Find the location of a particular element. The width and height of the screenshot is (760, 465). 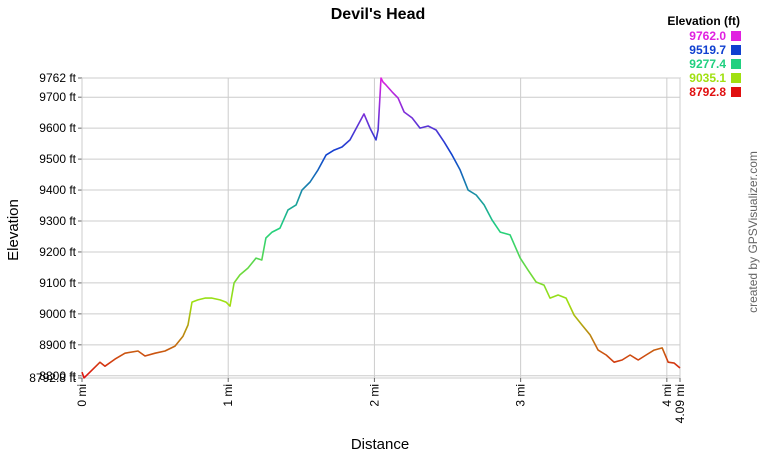

y-tick-label: 8792.8 ft is located at coordinates (52, 378).